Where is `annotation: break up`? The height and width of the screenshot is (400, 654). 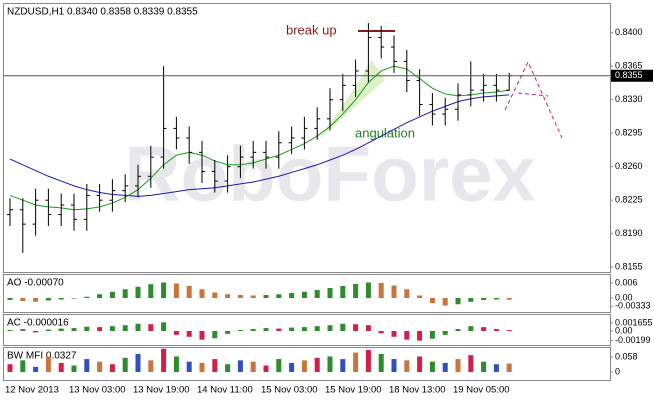 annotation: break up is located at coordinates (311, 29).